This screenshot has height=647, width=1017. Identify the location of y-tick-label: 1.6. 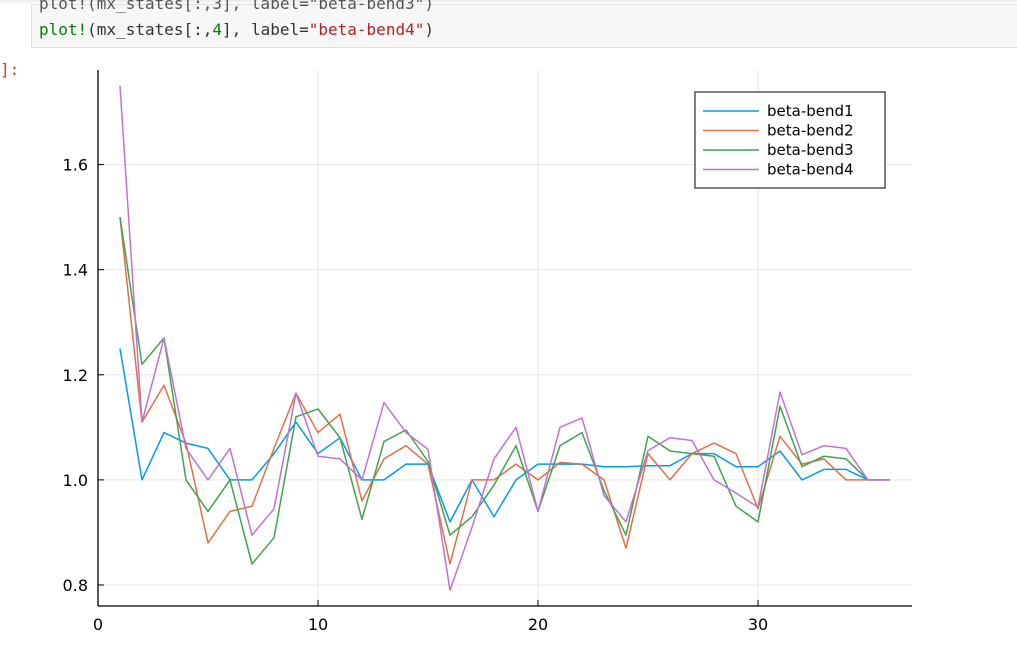
(75, 165).